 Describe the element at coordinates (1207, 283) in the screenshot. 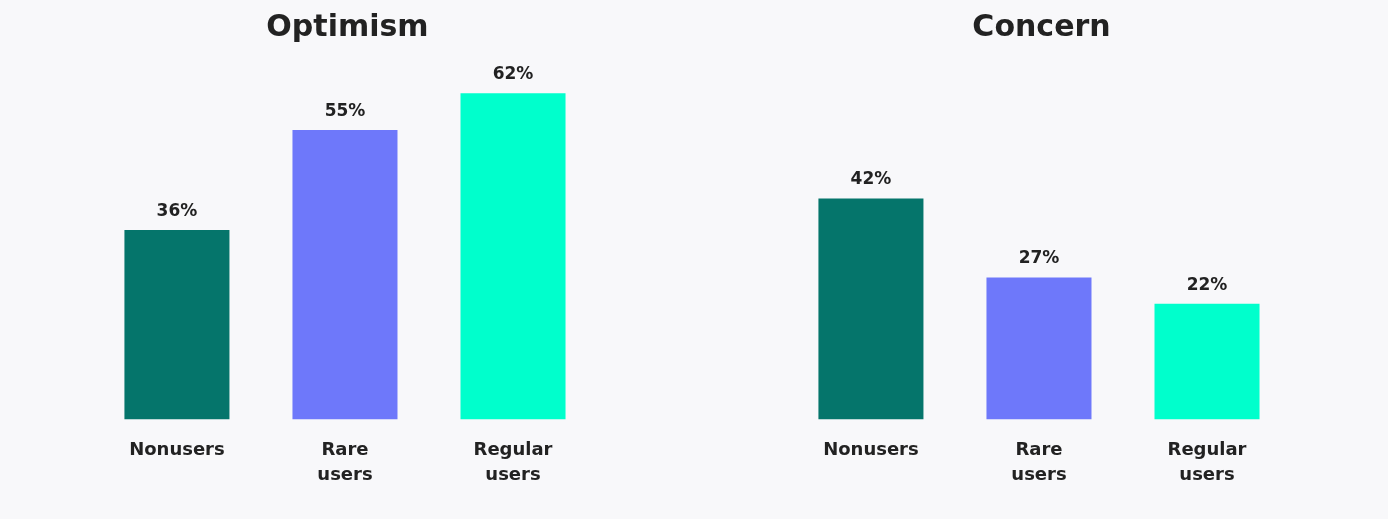

I see `data-label: 22%` at that location.